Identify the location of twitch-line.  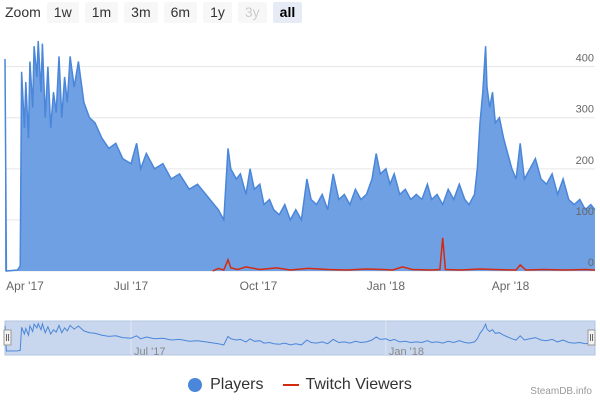
(404, 254).